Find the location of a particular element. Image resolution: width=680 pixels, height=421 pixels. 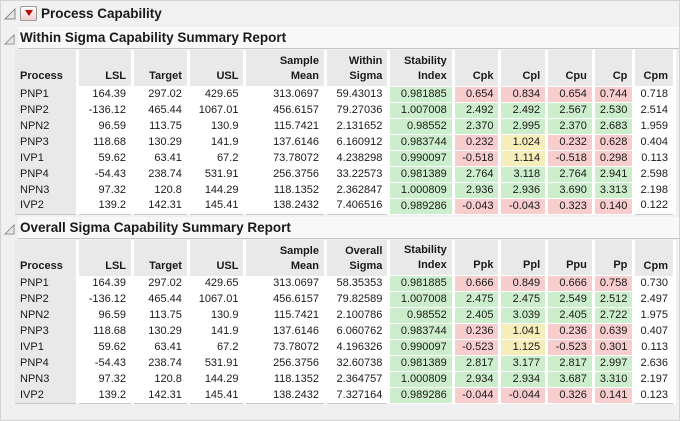

column-header-usl: USL is located at coordinates (217, 68).